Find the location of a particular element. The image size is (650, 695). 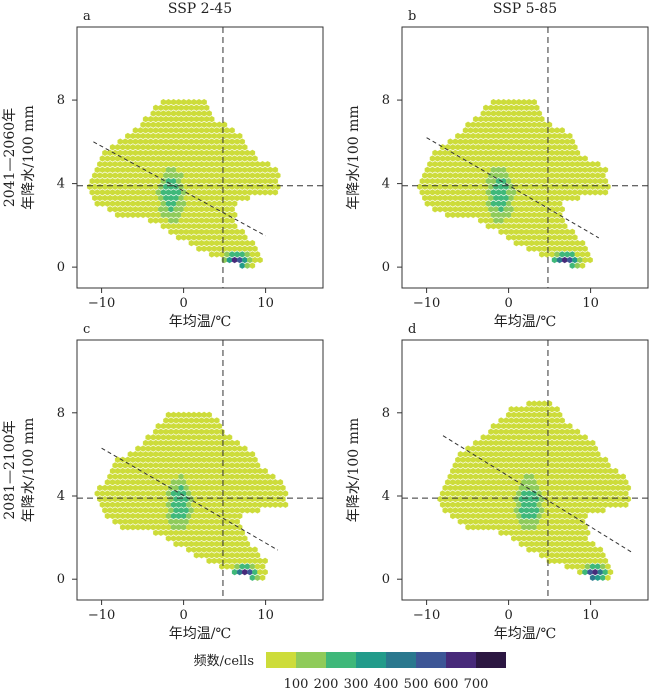

y-tick-label: 8 is located at coordinates (386, 413).